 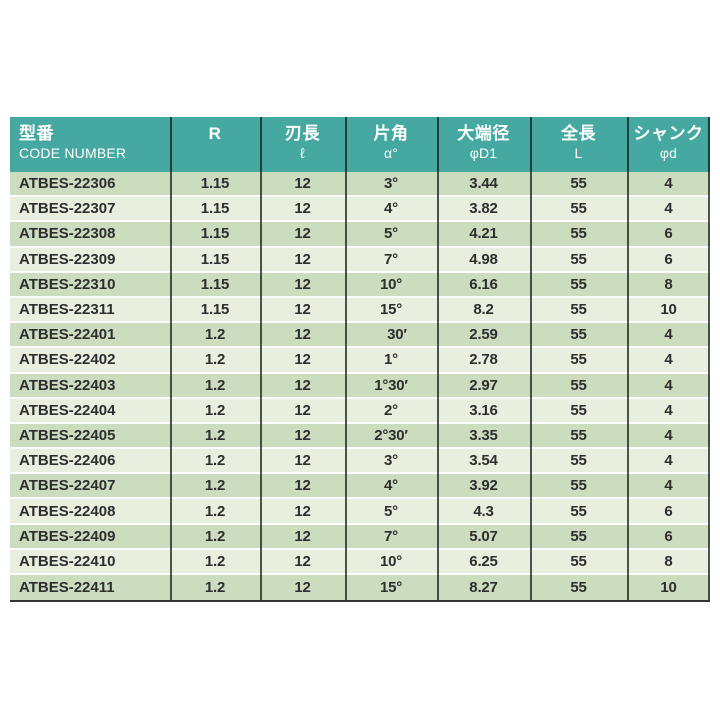 I want to click on cell-code: ATBES-22403, so click(x=67, y=385).